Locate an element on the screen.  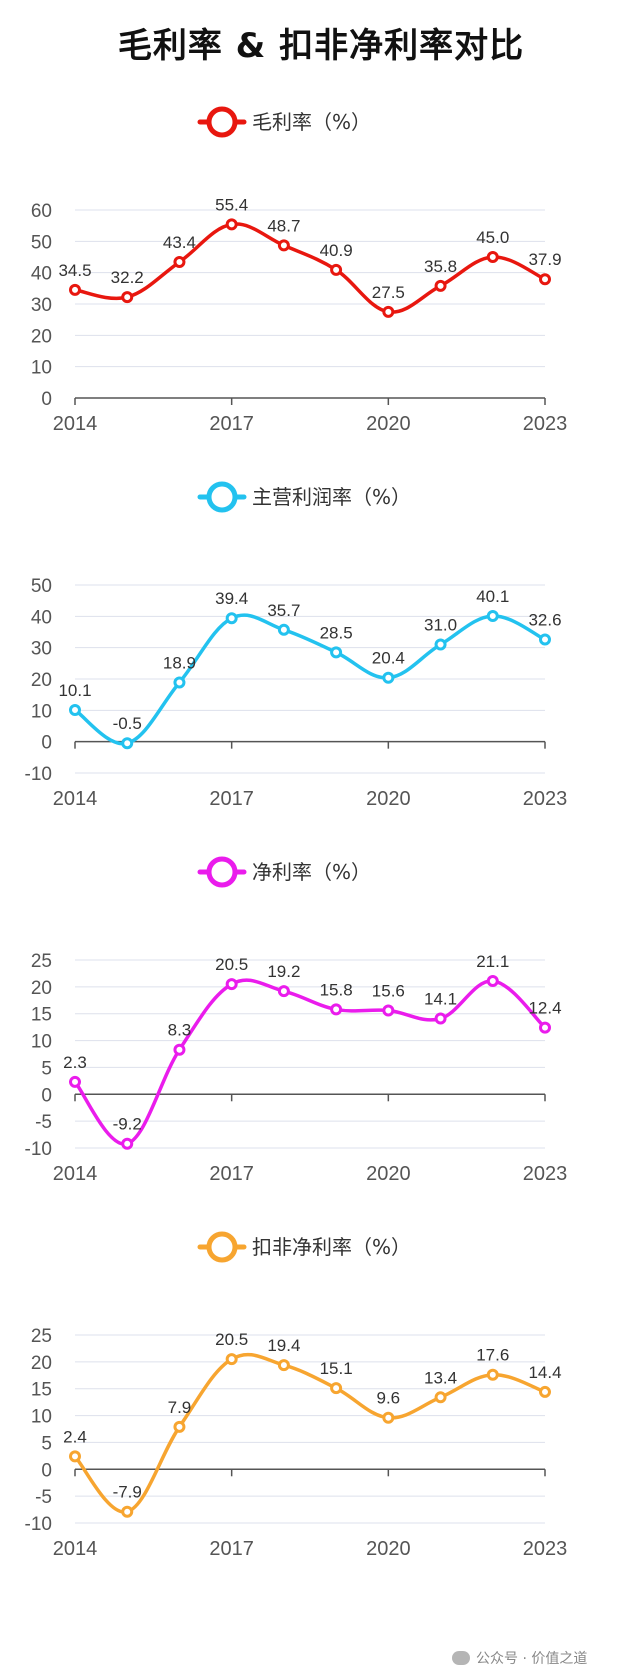
data-label: 28.5 is located at coordinates (336, 632).